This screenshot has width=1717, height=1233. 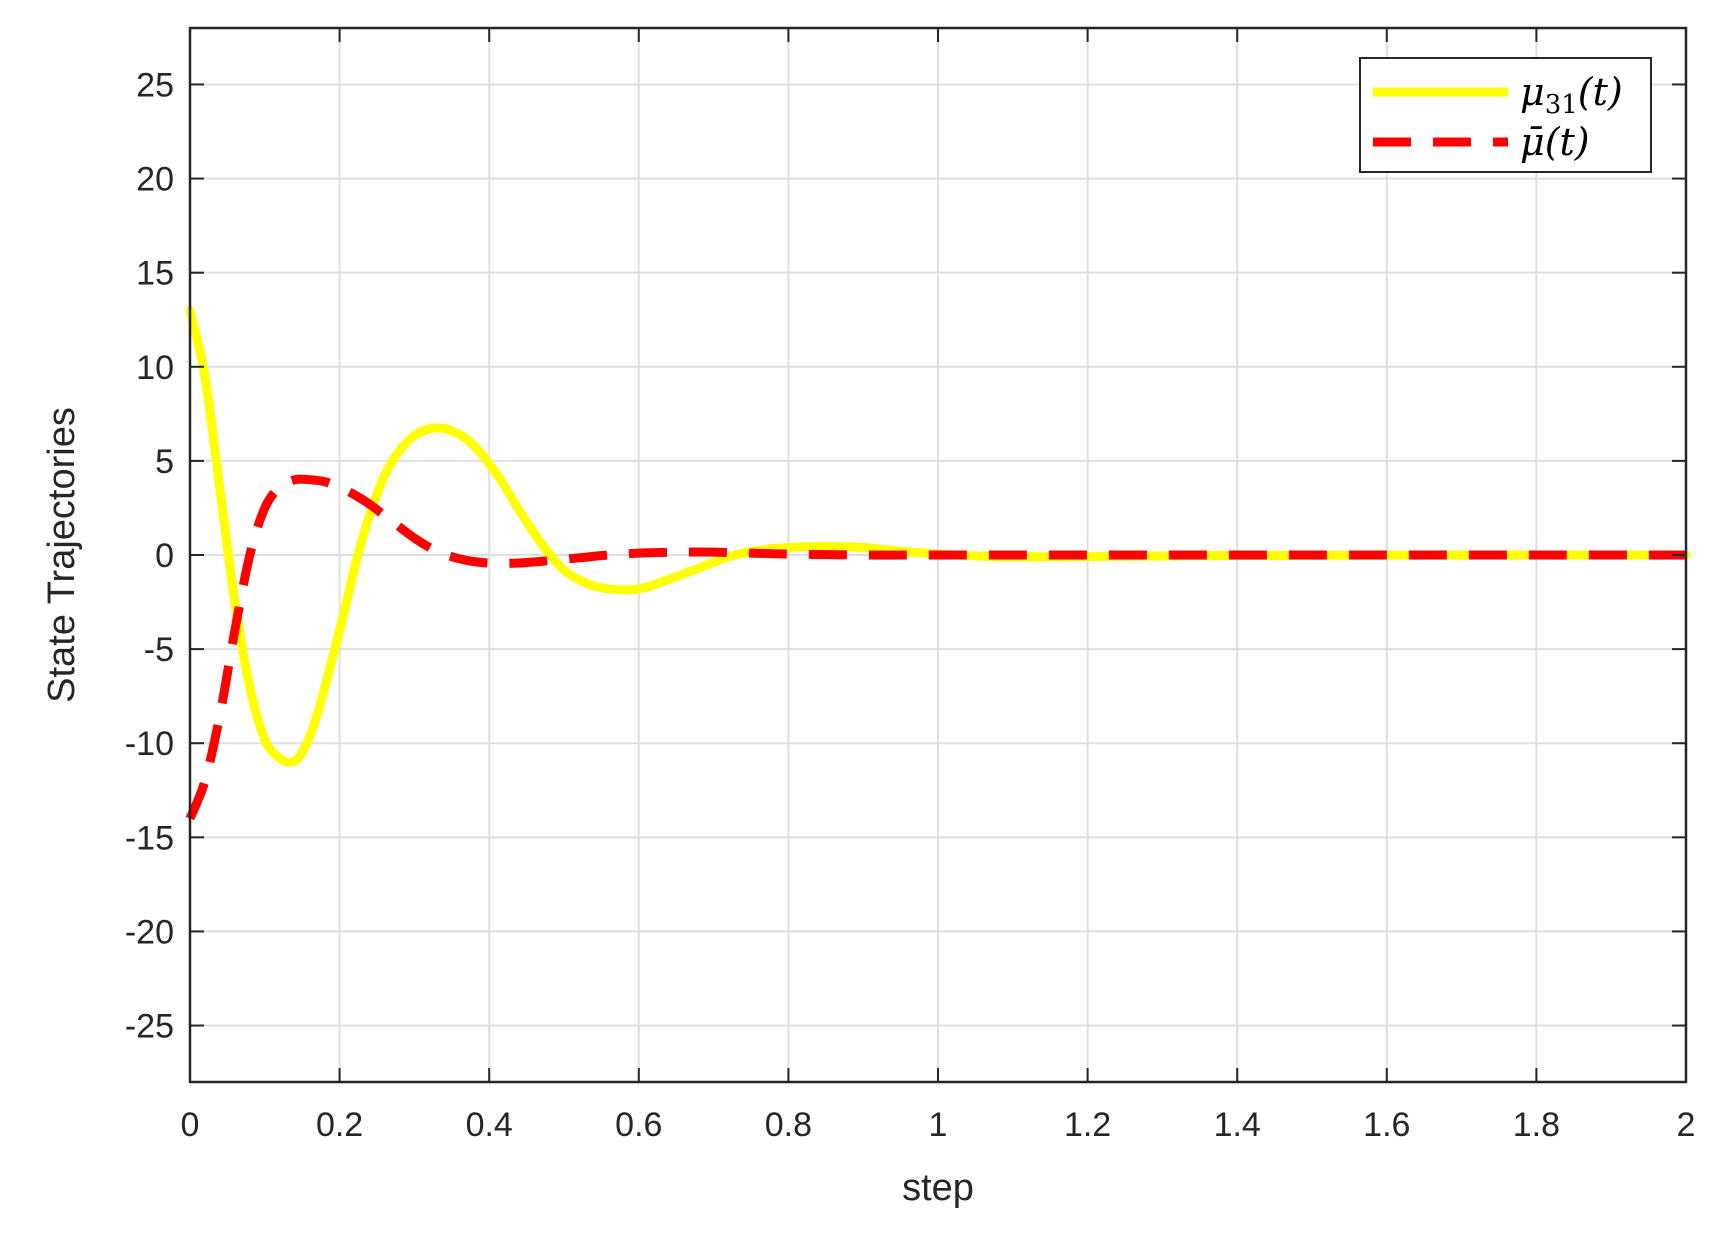 What do you see at coordinates (788, 1125) in the screenshot?
I see `x-tick-label: 0.8` at bounding box center [788, 1125].